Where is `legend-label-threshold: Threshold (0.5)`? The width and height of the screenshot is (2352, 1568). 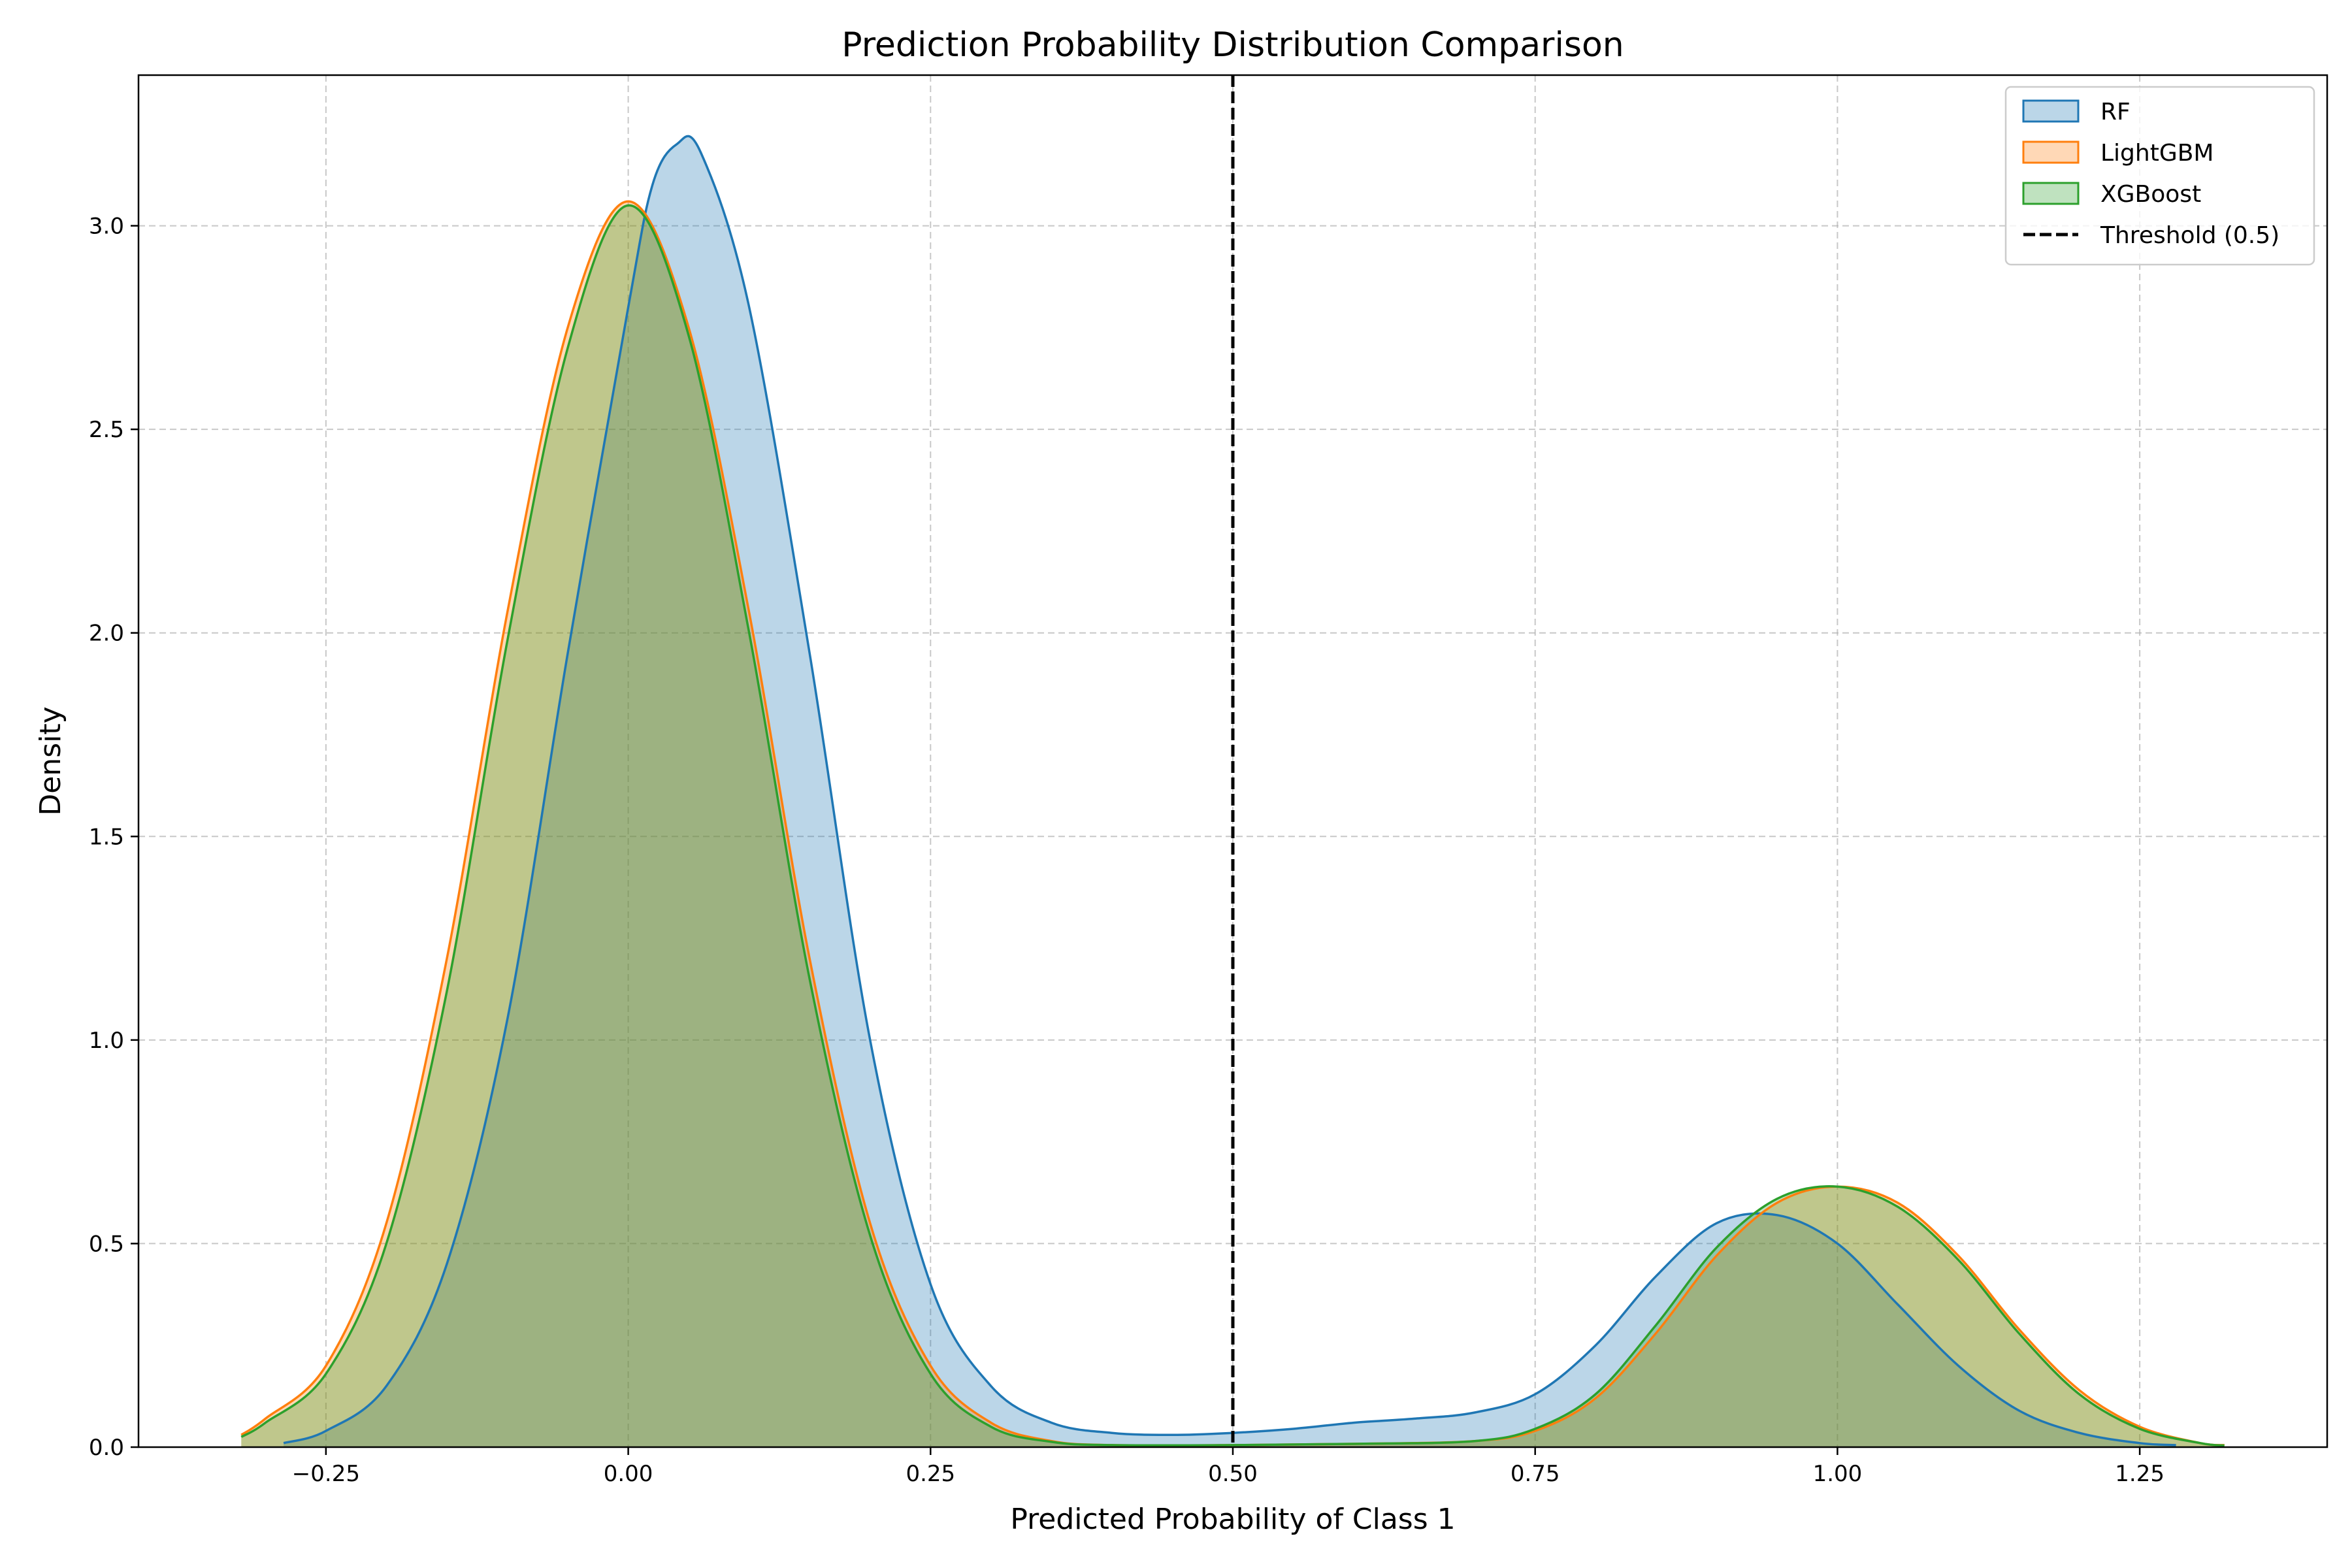
legend-label-threshold: Threshold (0.5) is located at coordinates (2189, 235).